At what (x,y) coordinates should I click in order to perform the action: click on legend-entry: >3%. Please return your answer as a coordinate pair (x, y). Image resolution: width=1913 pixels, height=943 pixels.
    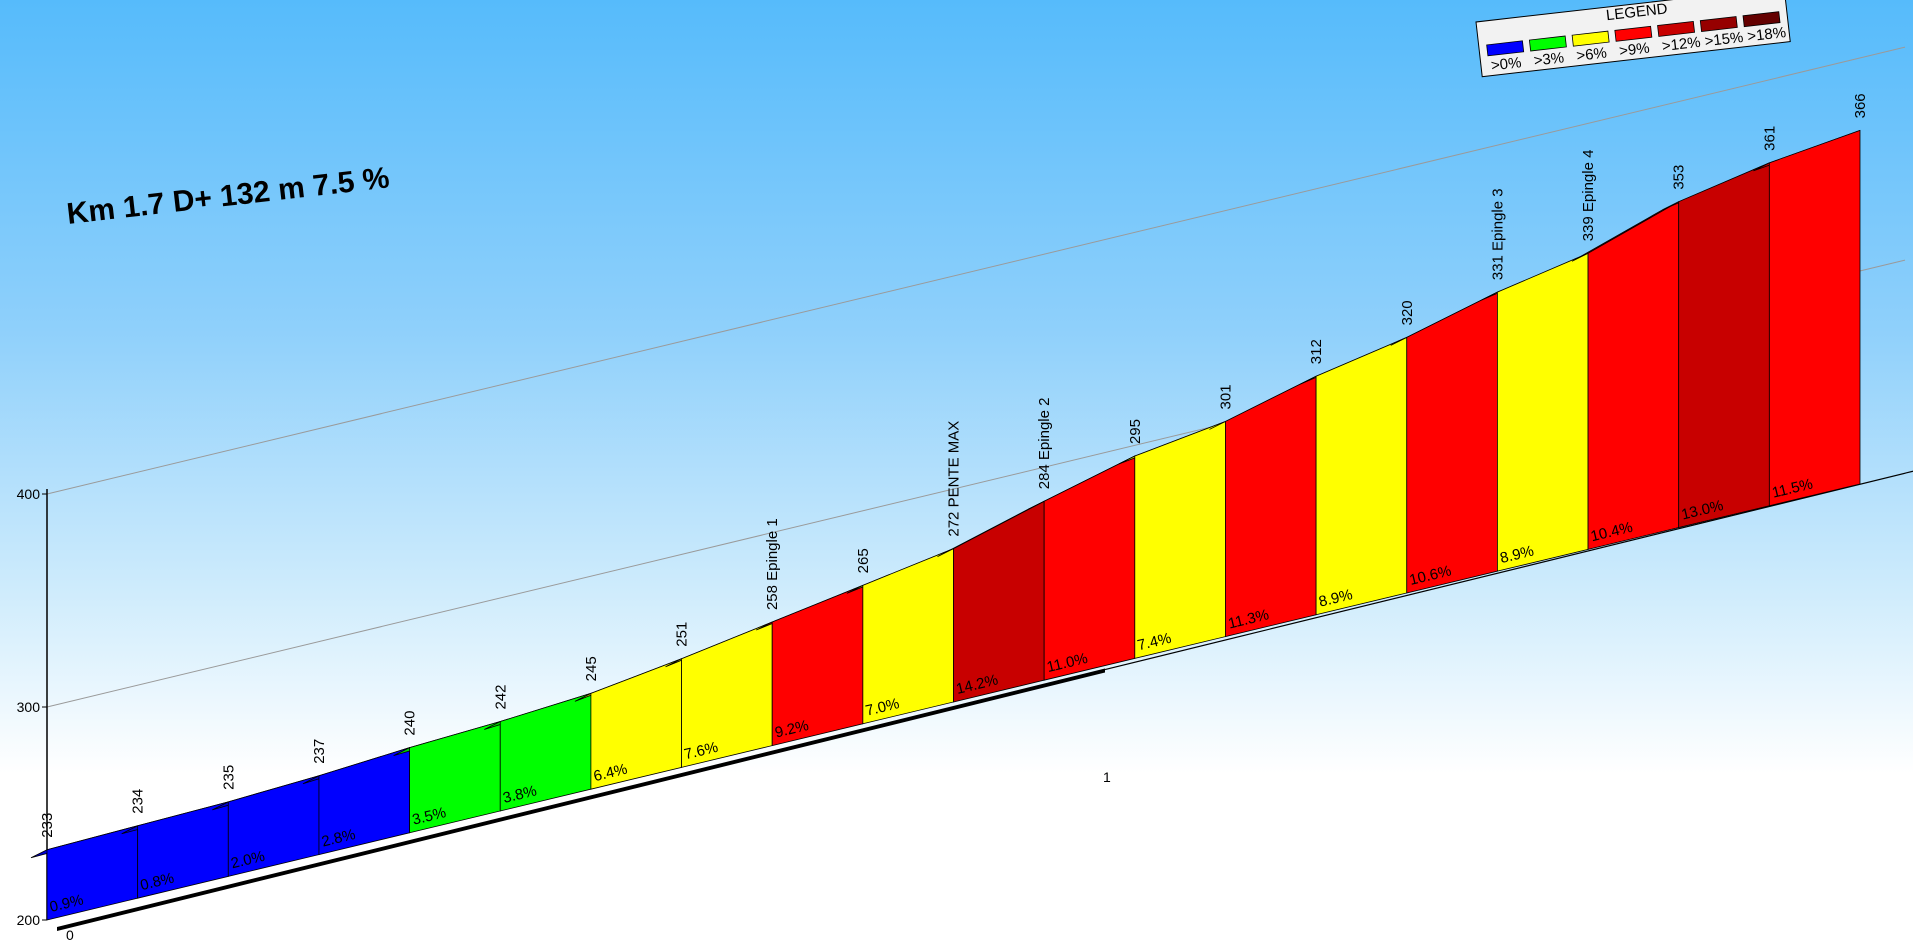
    Looking at the image, I should click on (1549, 59).